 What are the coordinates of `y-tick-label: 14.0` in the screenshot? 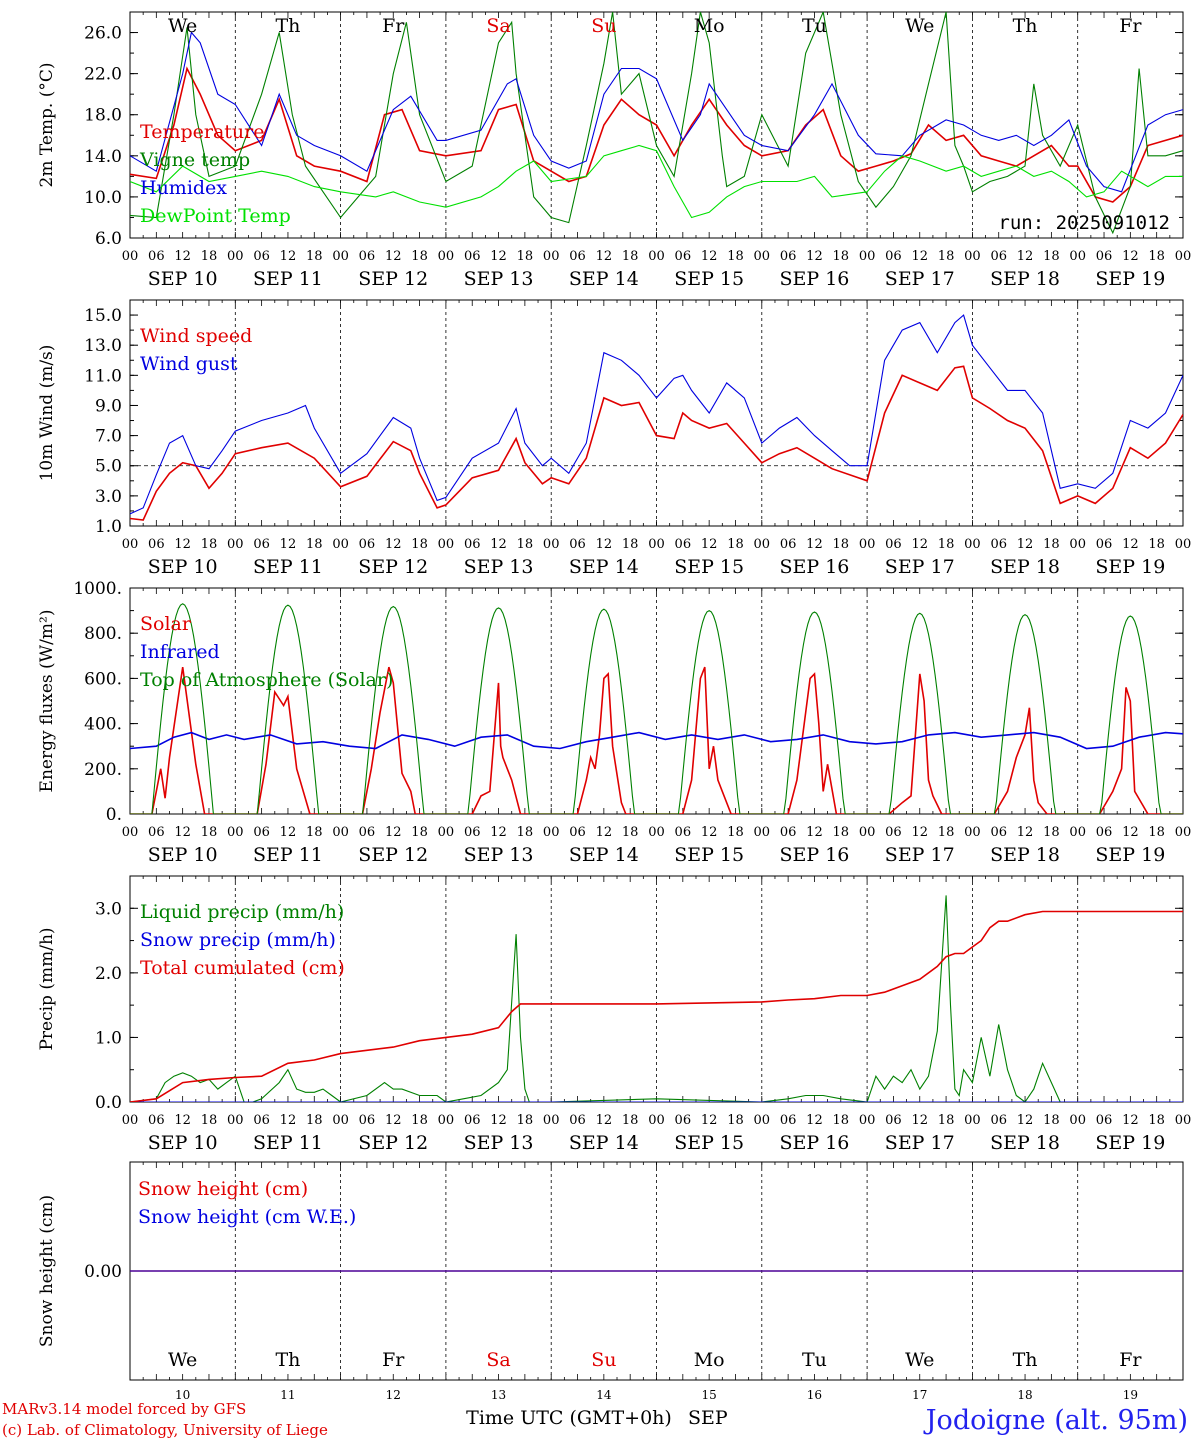 It's located at (103, 157).